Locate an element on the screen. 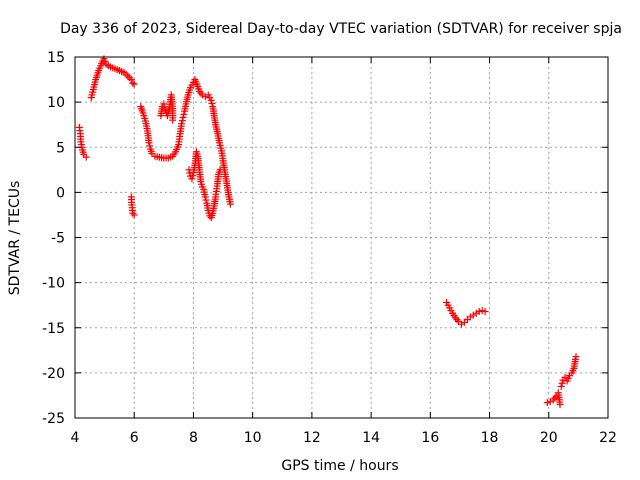 The height and width of the screenshot is (480, 640). x-tick-label: 4 is located at coordinates (75, 438).